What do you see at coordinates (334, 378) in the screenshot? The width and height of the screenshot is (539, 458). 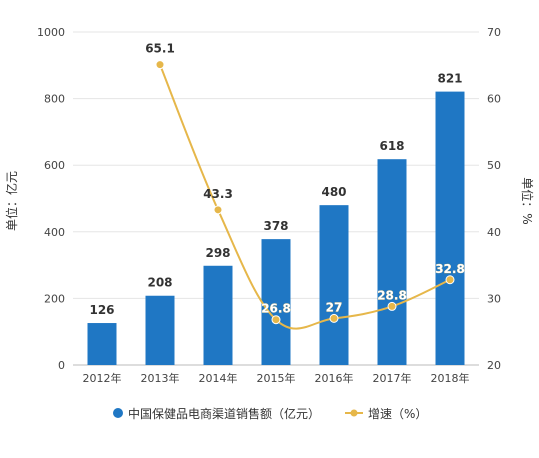 I see `x-axis-tick-label: 2016年` at bounding box center [334, 378].